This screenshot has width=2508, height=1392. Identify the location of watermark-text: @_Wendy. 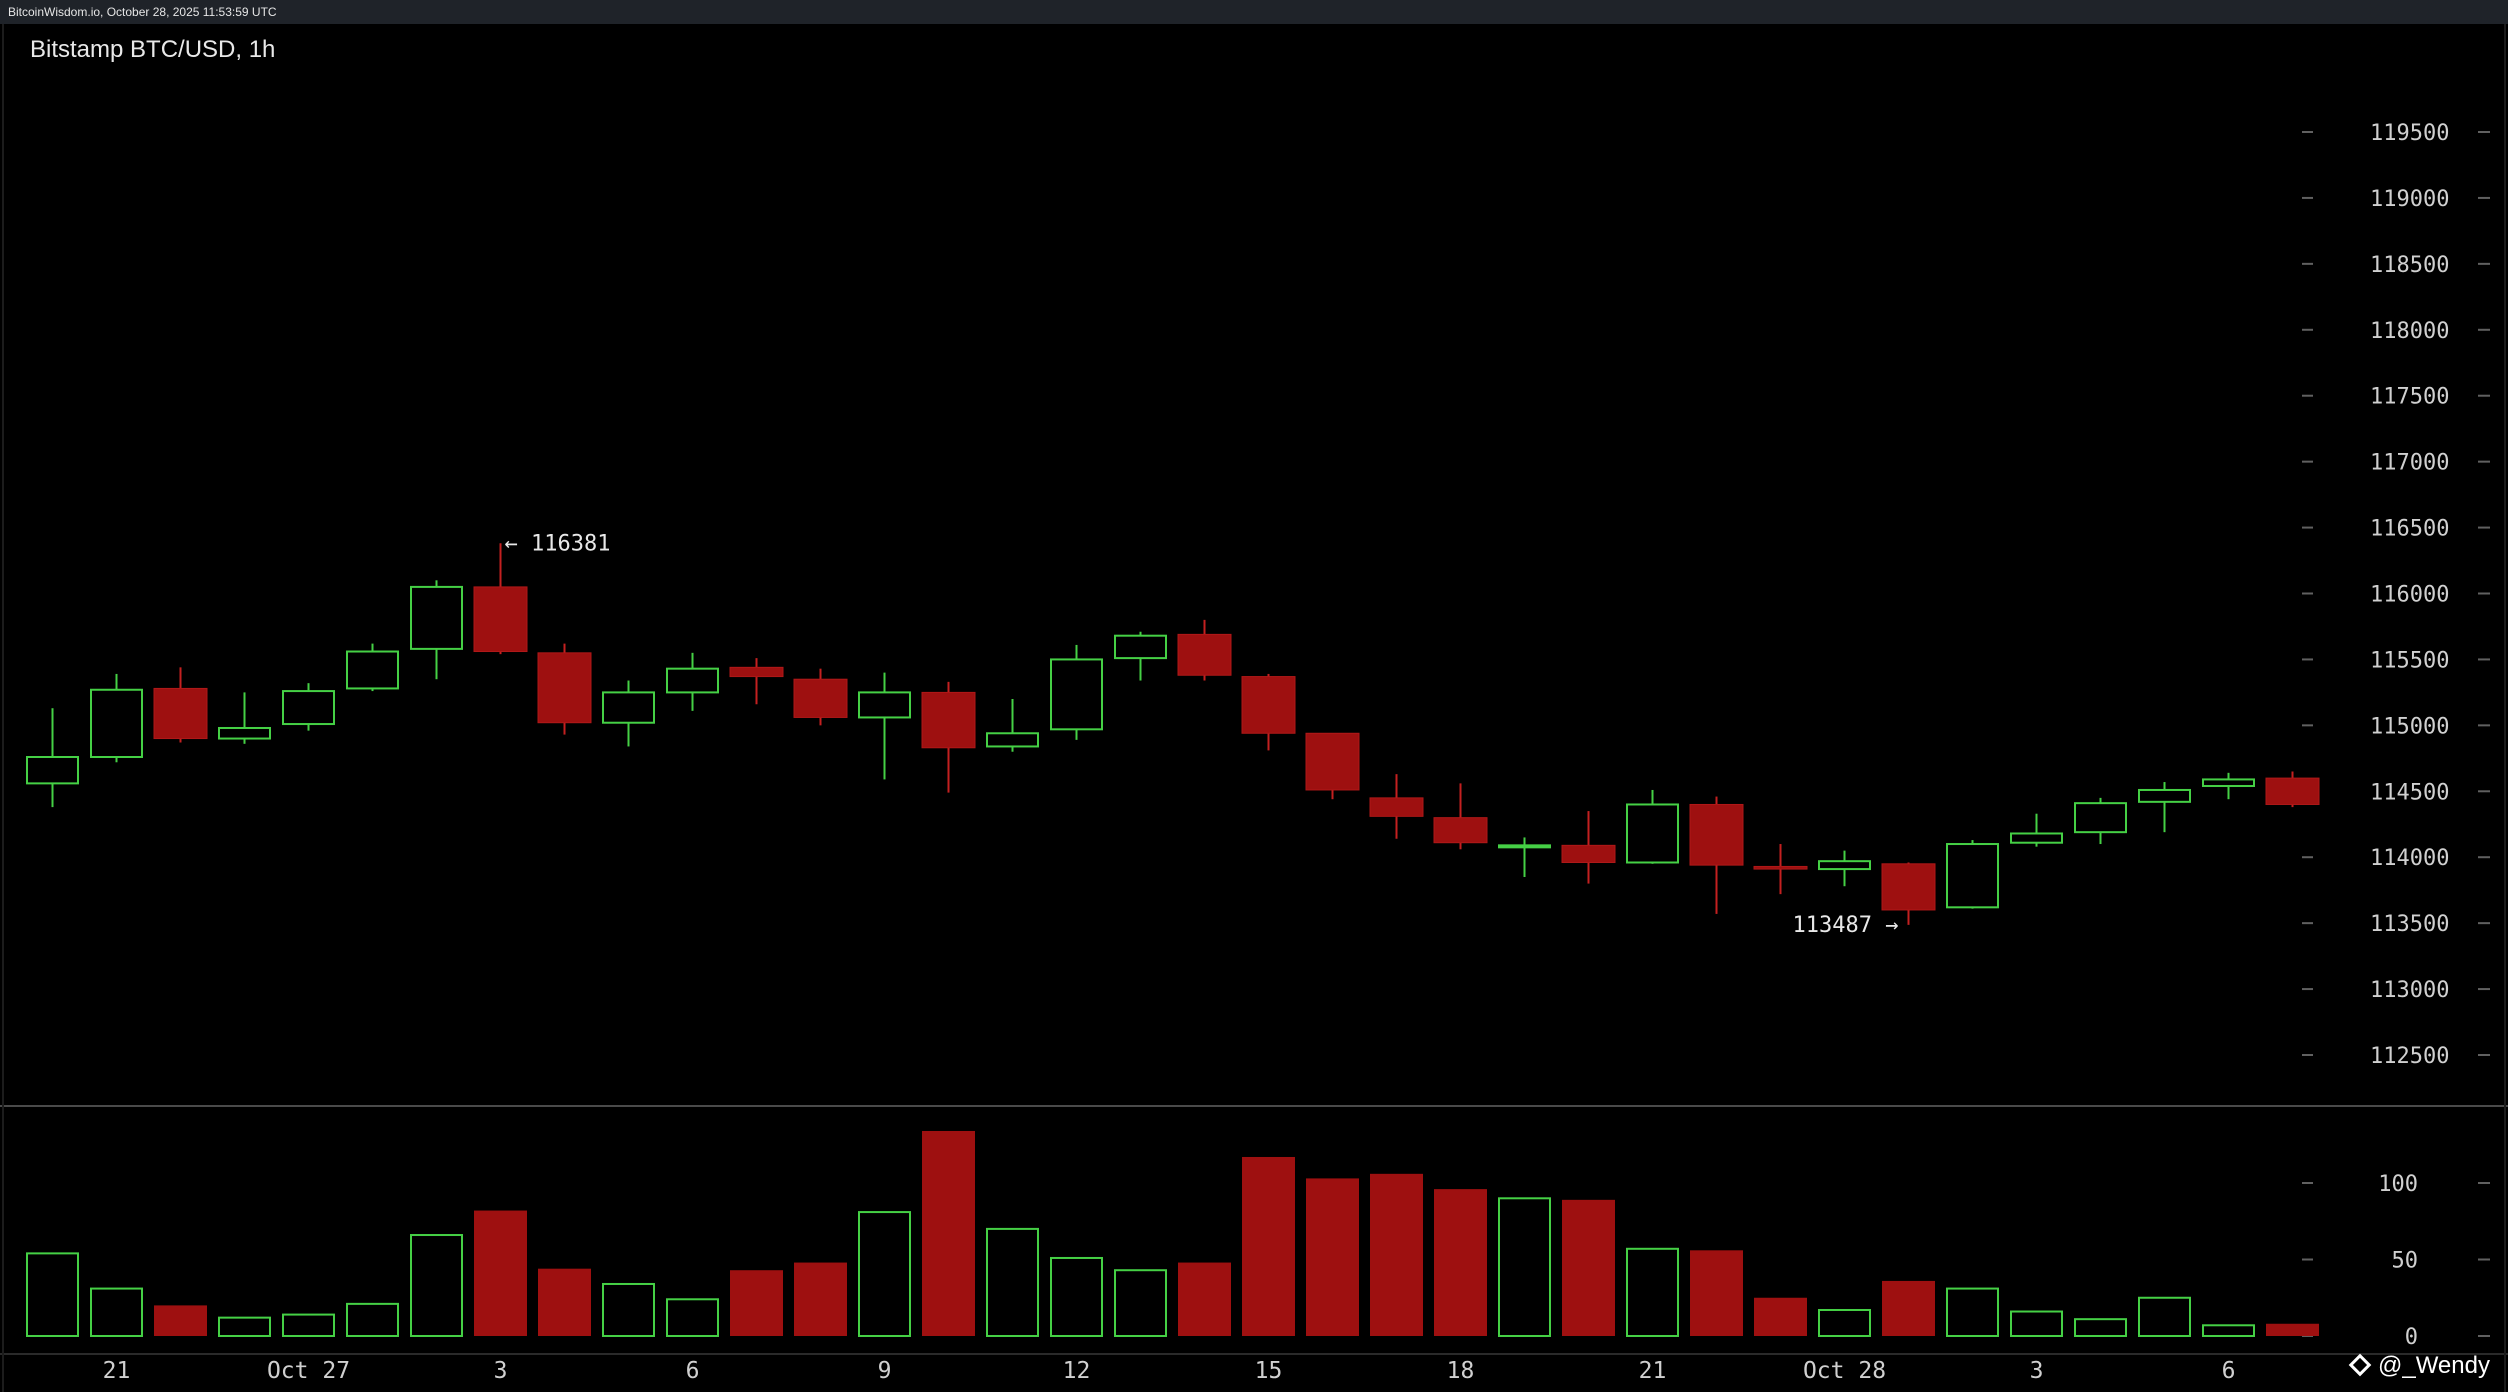
(2434, 1365).